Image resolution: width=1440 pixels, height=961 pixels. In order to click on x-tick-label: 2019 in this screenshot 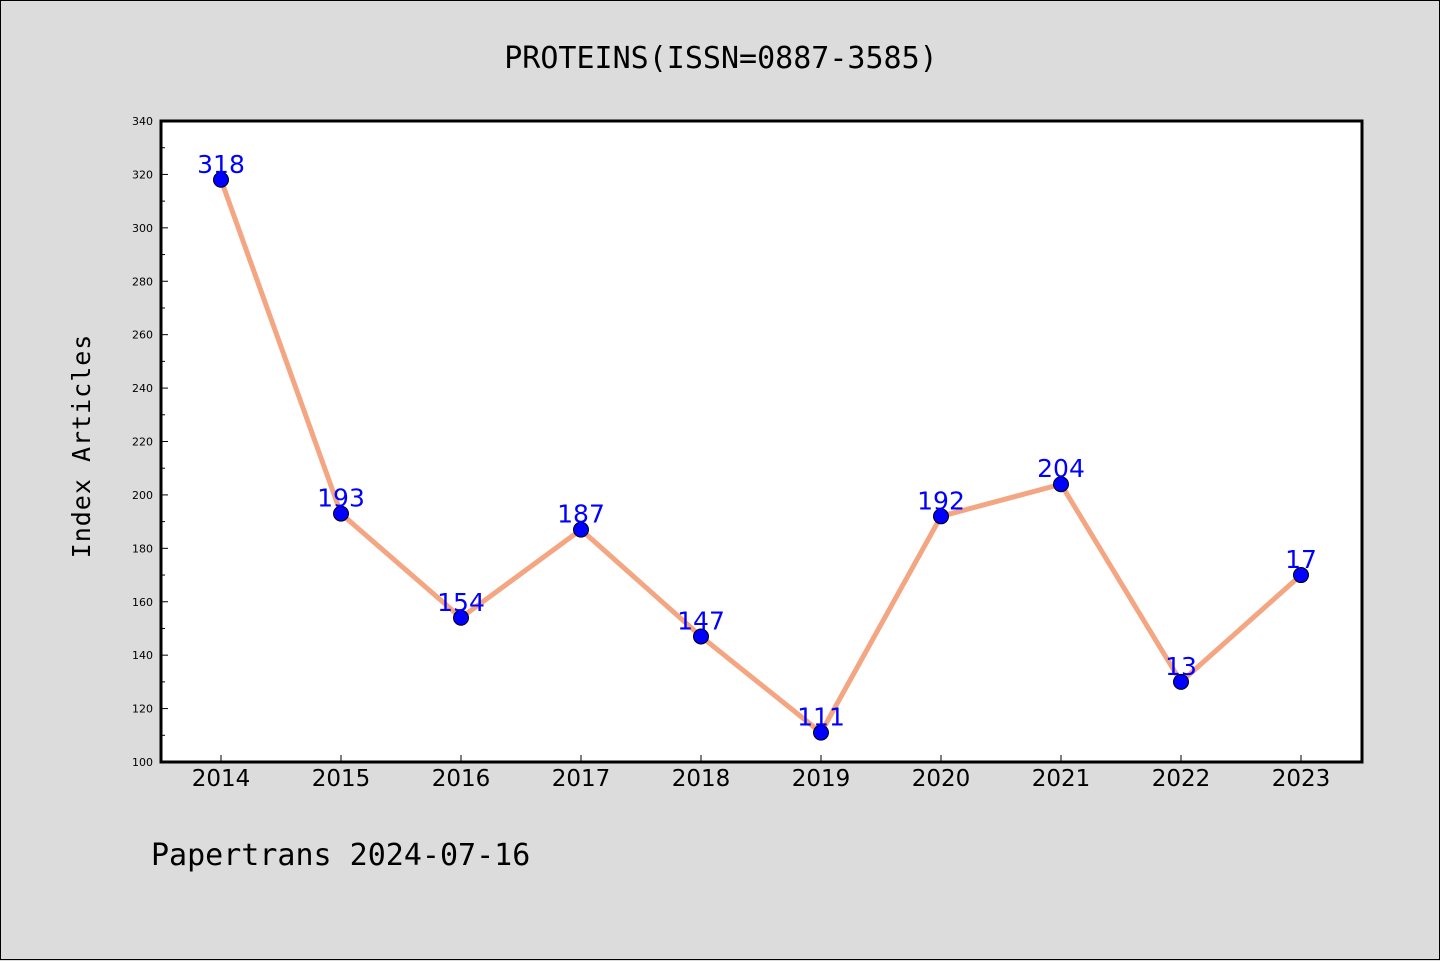, I will do `click(821, 779)`.